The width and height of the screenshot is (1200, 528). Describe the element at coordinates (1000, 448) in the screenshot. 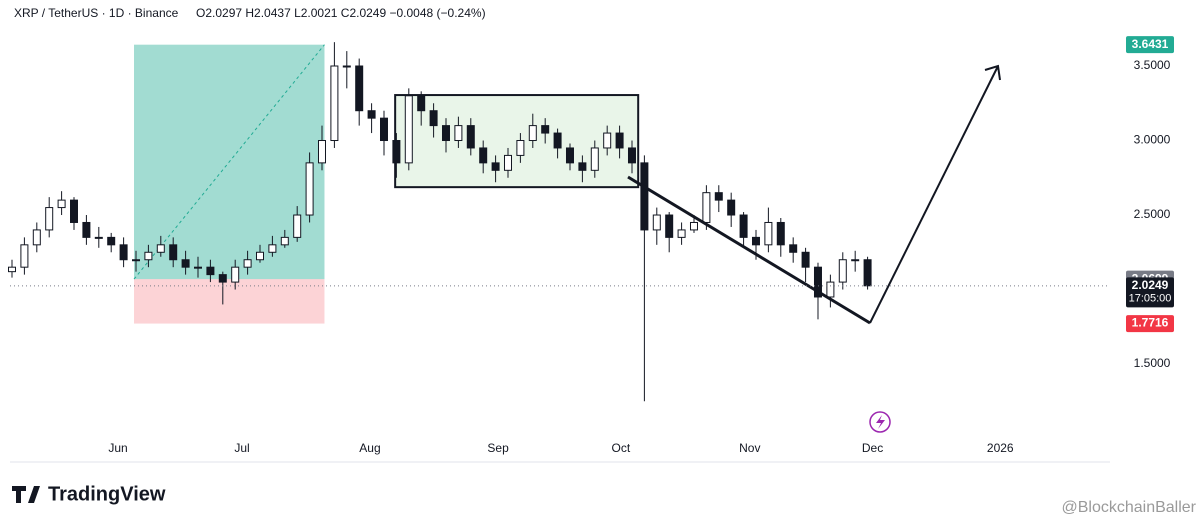

I see `x-tick-label: 2026` at that location.